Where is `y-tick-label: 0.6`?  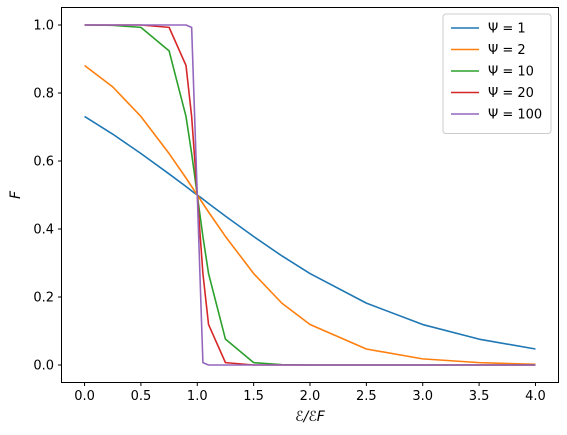 y-tick-label: 0.6 is located at coordinates (43, 162).